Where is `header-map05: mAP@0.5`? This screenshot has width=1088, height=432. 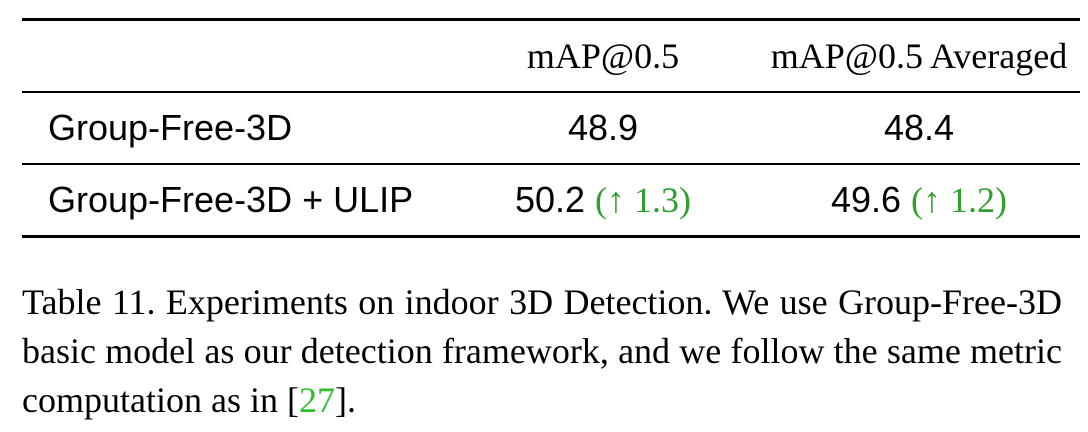 header-map05: mAP@0.5 is located at coordinates (603, 56).